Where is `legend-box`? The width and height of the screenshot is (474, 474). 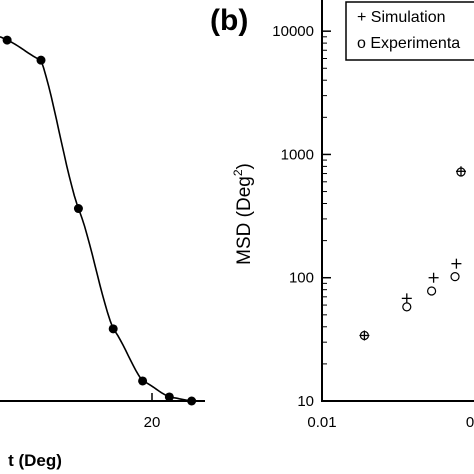
legend-box is located at coordinates (409, 31).